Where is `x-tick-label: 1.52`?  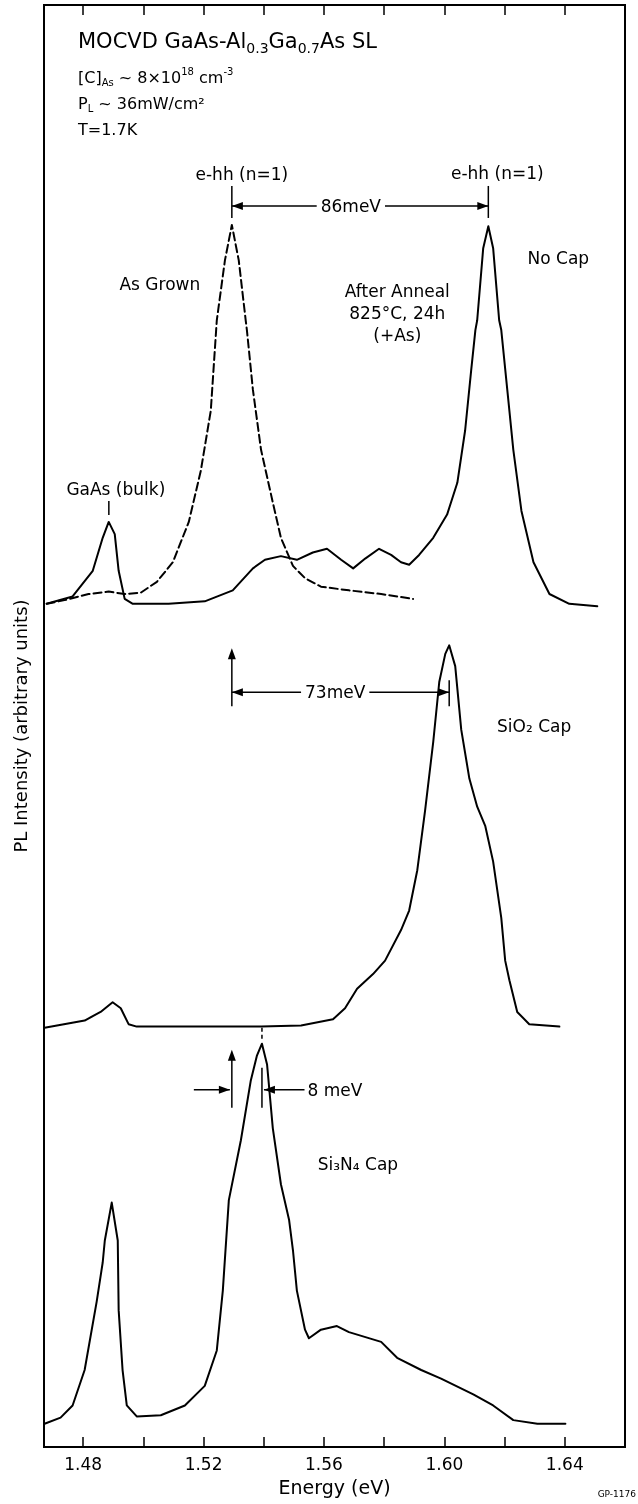 x-tick-label: 1.52 is located at coordinates (203, 1463).